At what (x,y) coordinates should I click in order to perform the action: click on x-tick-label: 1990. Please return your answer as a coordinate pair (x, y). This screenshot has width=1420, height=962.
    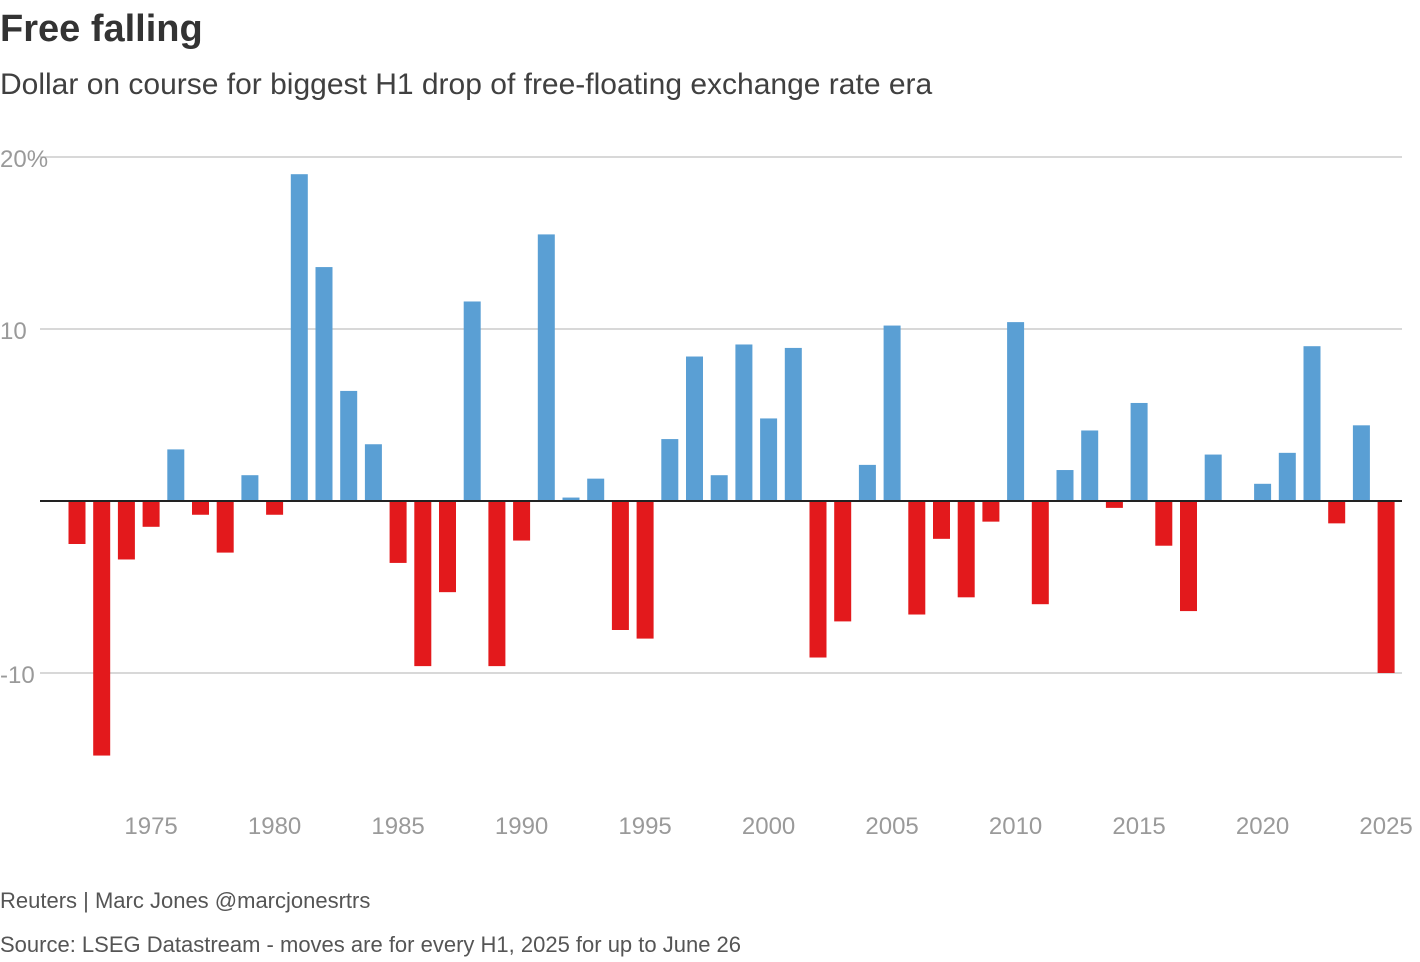
    Looking at the image, I should click on (521, 826).